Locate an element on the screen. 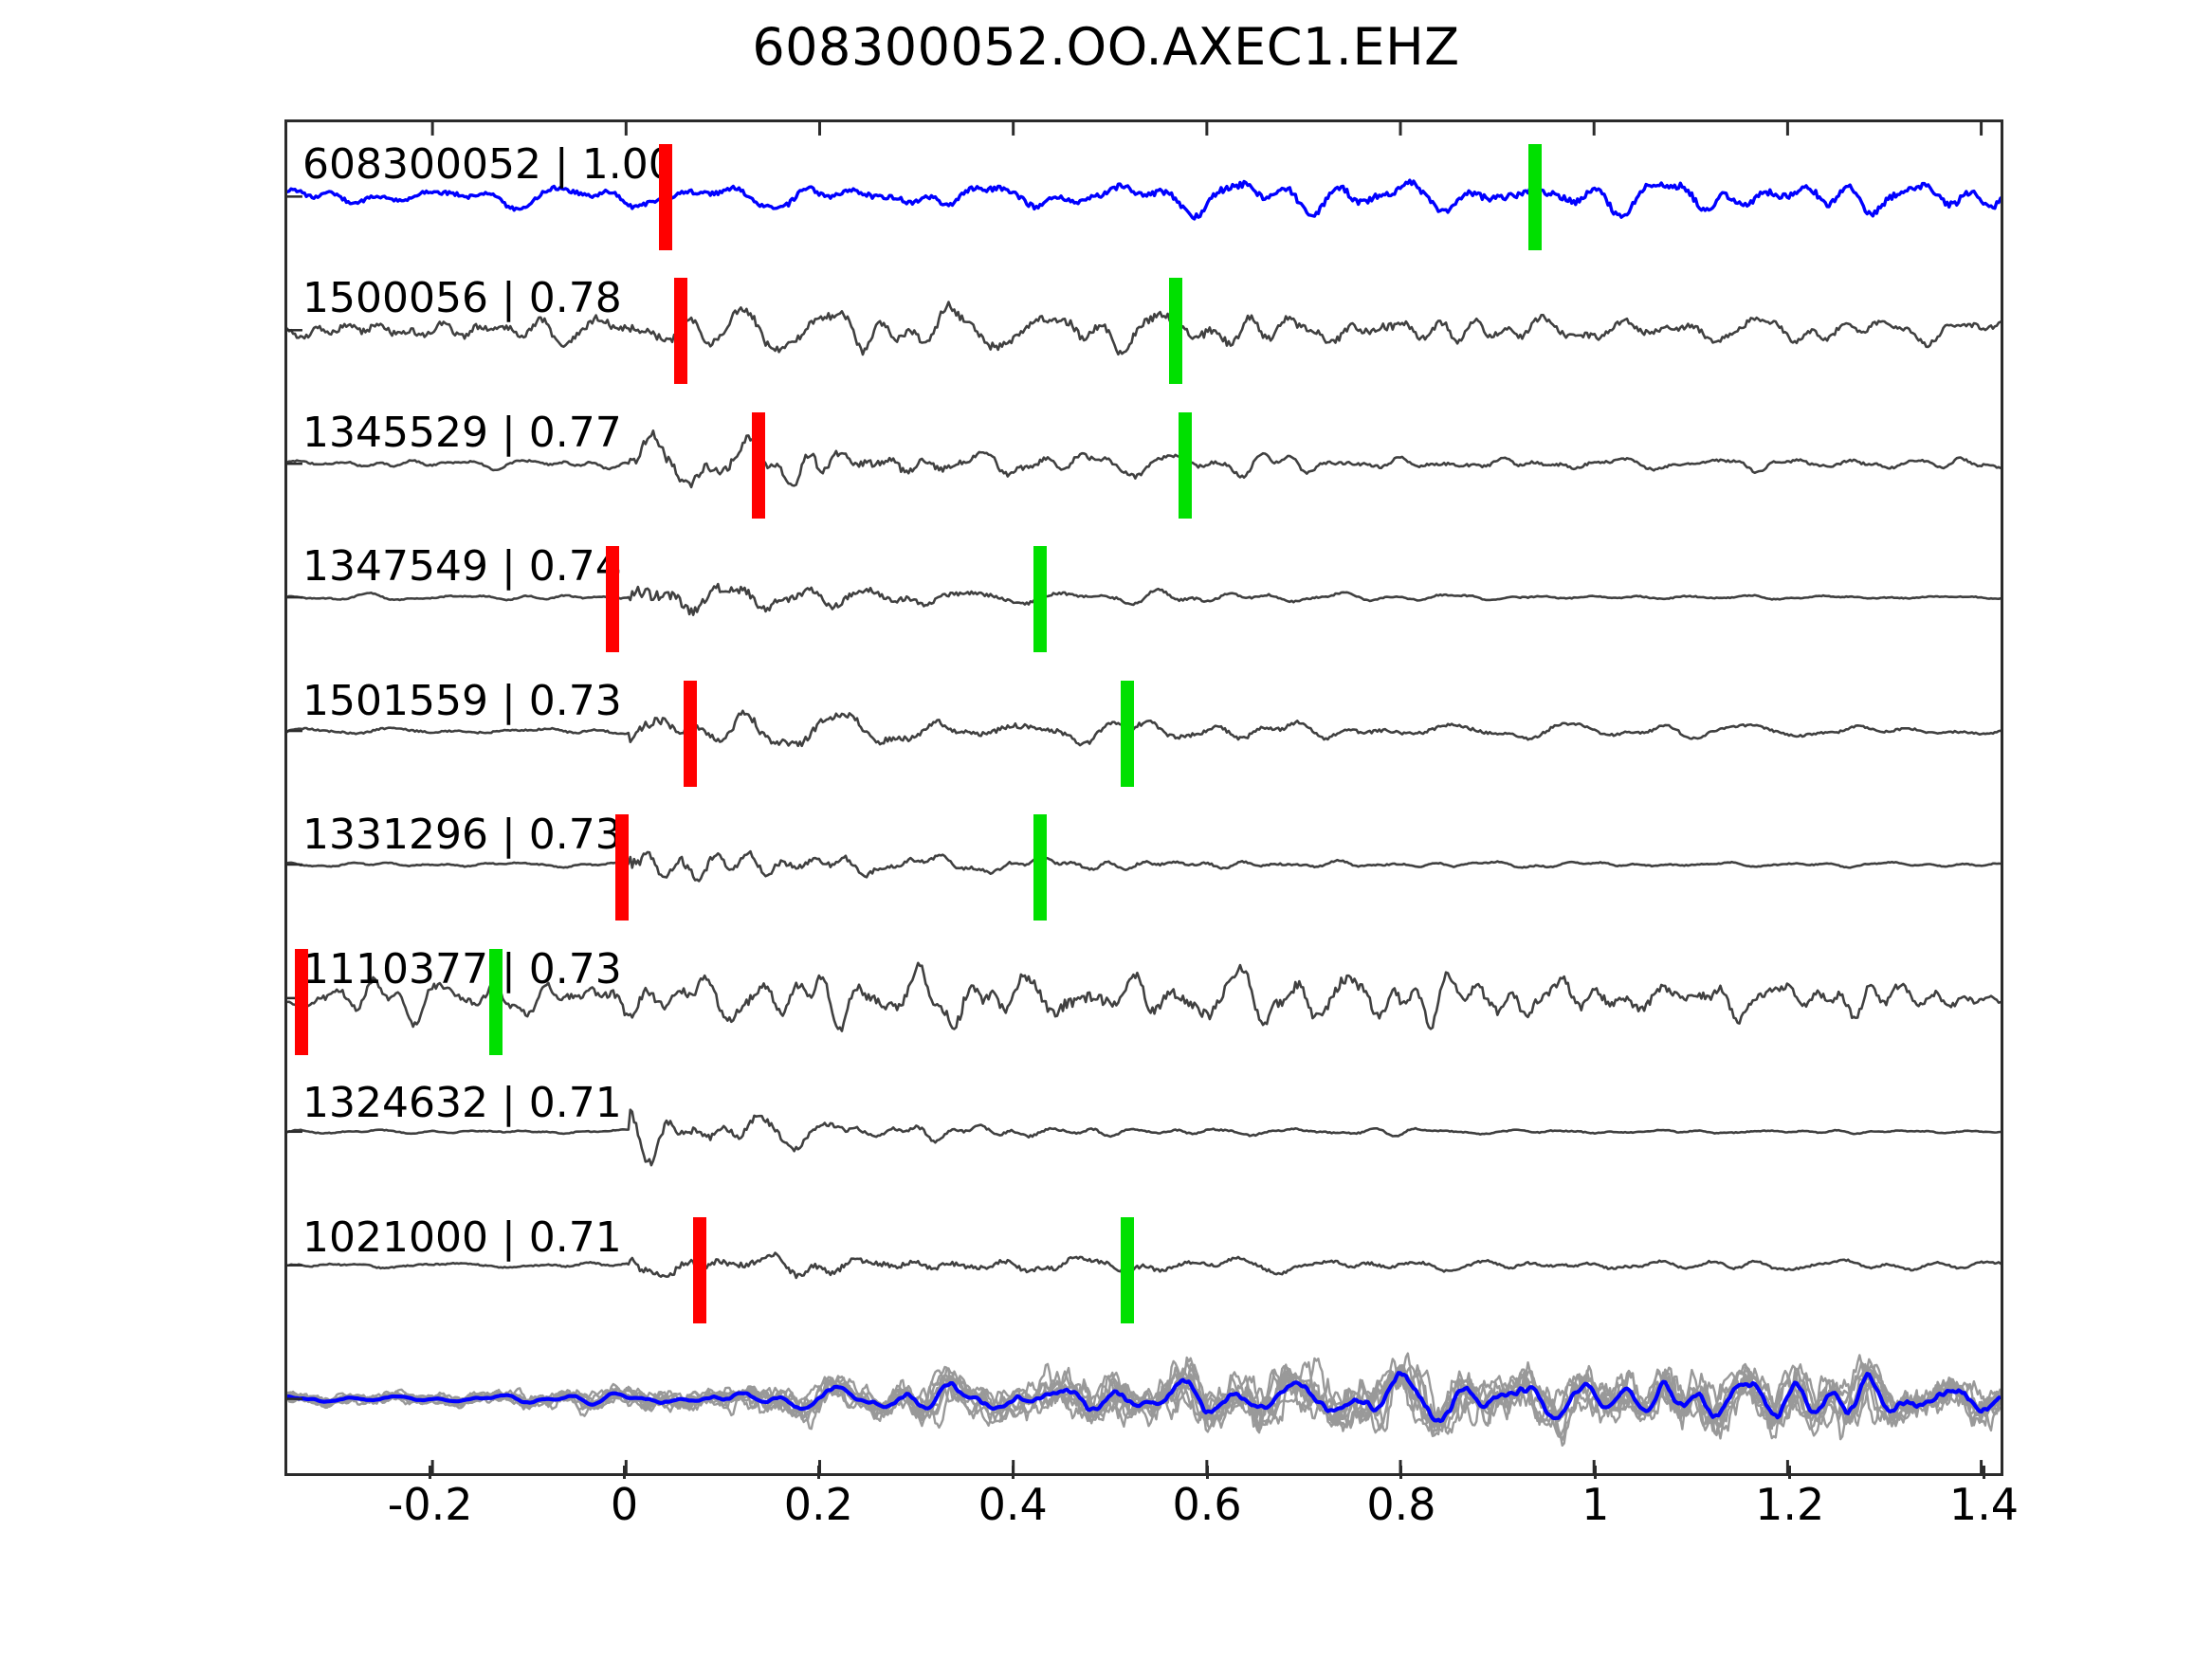 This screenshot has width=2212, height=1659. x-tick-label: 0 is located at coordinates (624, 1504).